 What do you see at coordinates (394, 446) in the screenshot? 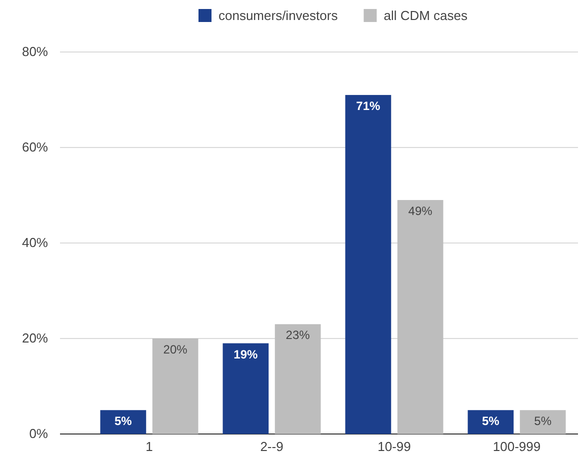
I see `x-tick-label: 10-99` at bounding box center [394, 446].